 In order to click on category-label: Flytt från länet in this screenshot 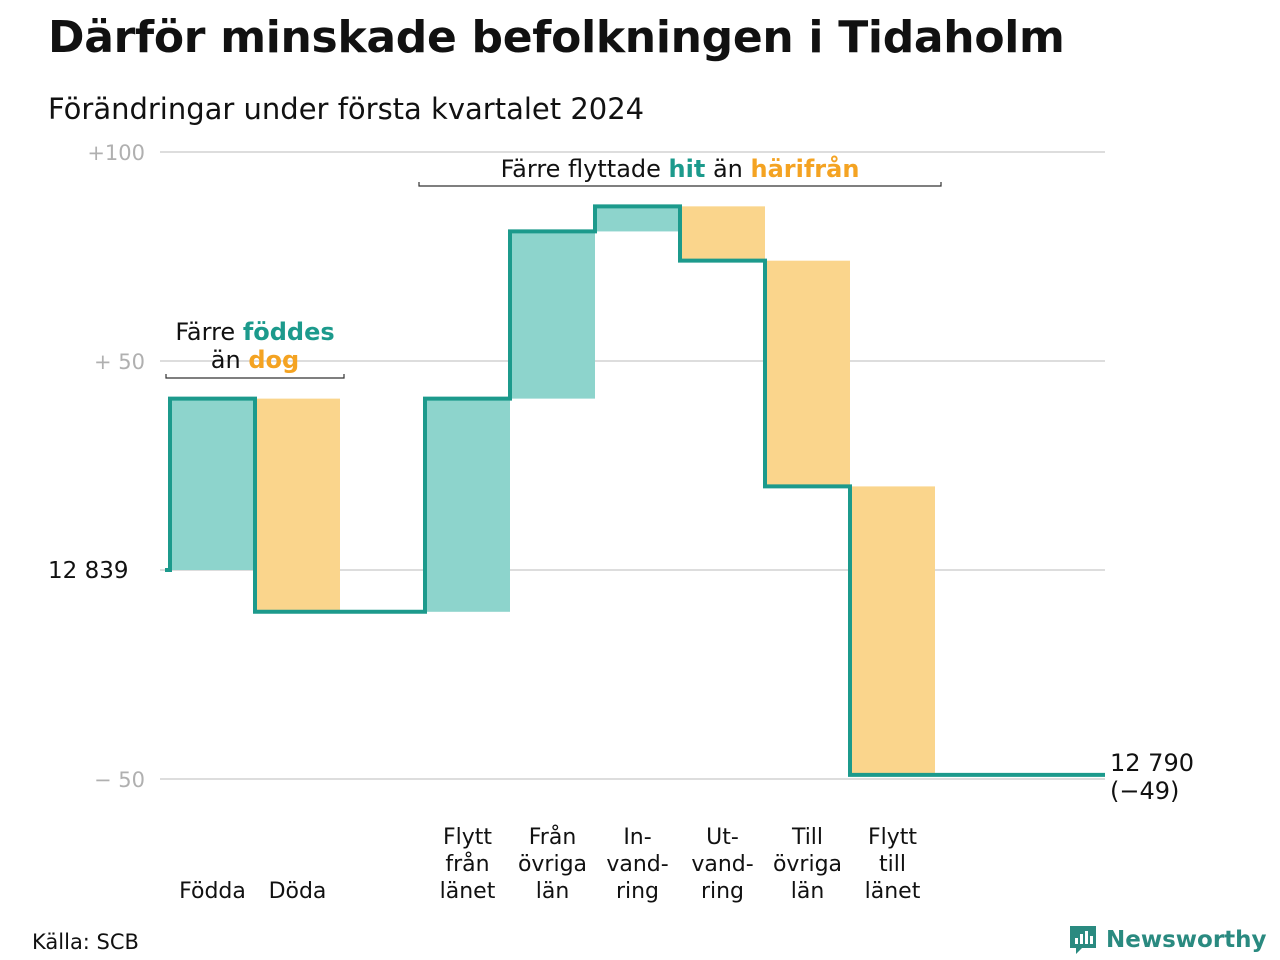, I will do `click(468, 864)`.